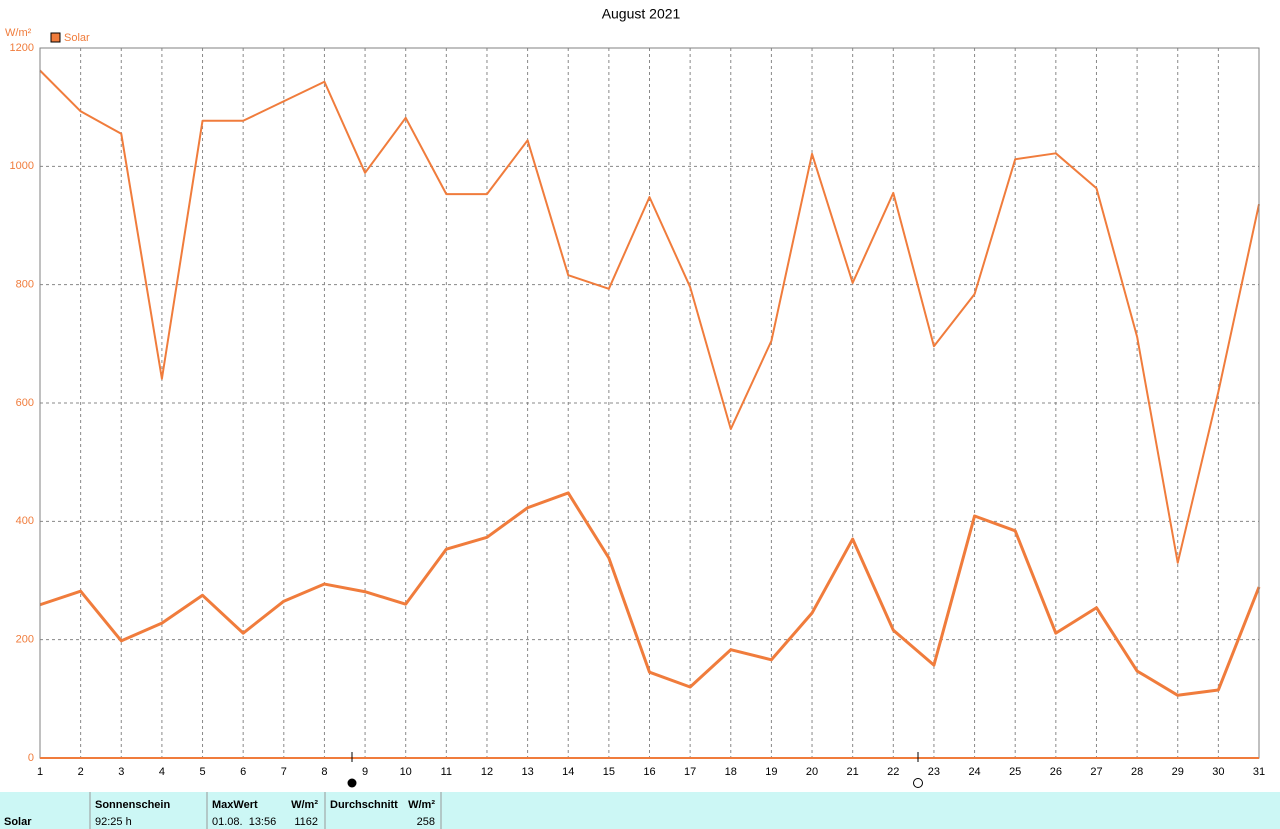  I want to click on summary-value: 258, so click(426, 822).